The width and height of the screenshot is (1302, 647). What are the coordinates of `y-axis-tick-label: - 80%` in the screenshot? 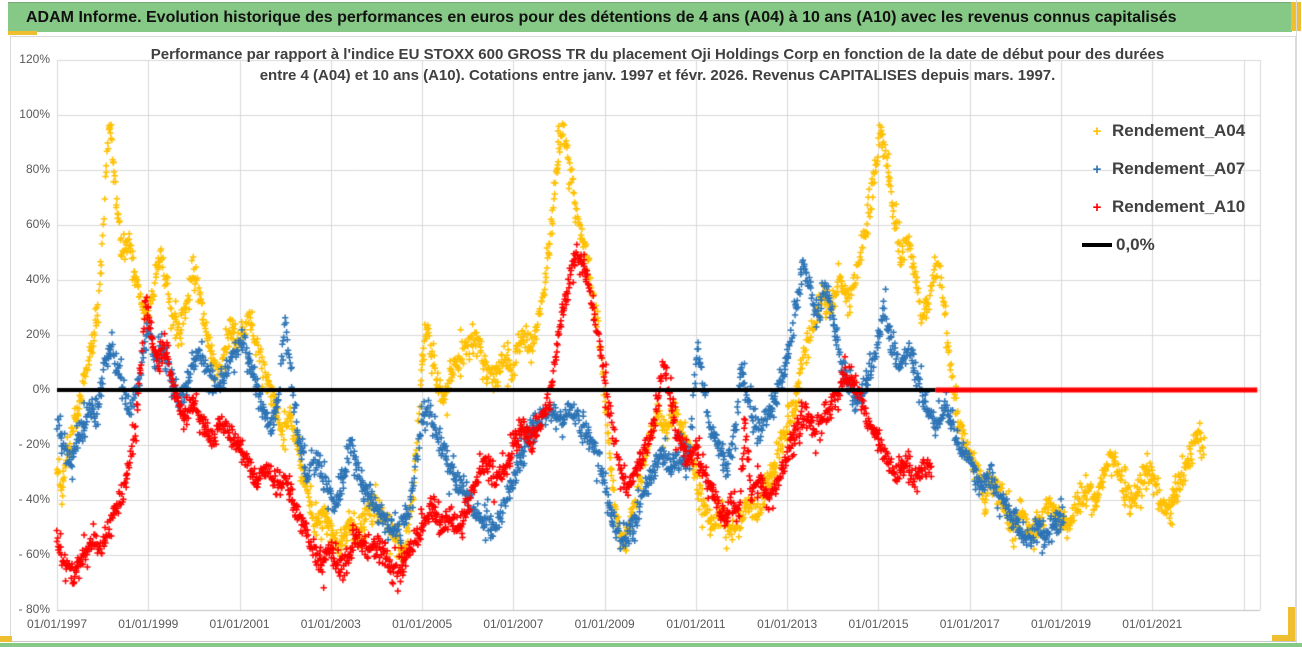 It's located at (34, 609).